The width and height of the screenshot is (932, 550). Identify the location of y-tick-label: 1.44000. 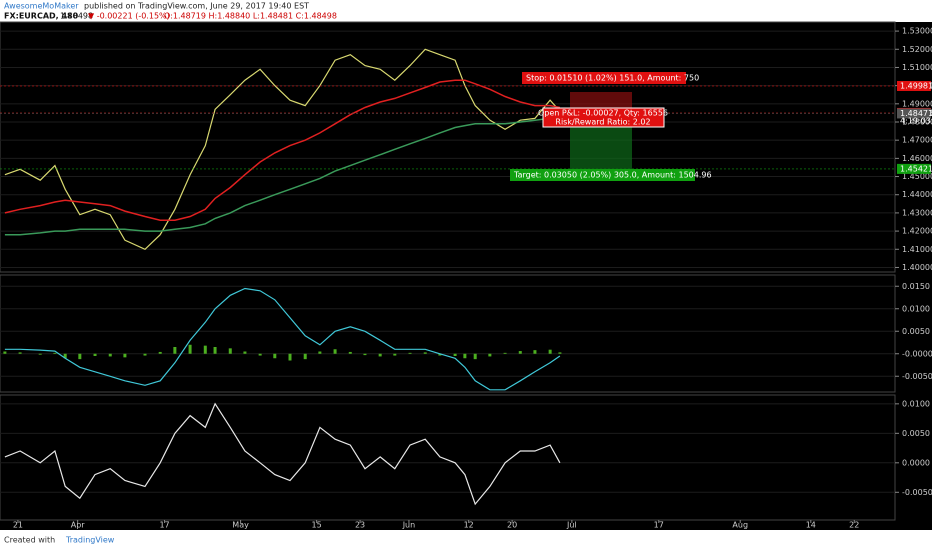
(917, 194).